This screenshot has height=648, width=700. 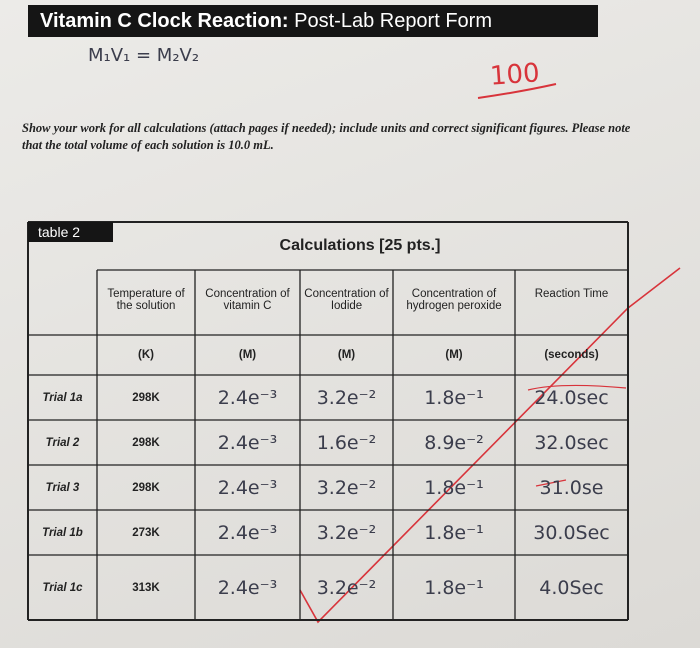 What do you see at coordinates (164, 21) in the screenshot?
I see `title-bold: Vitamin C Clock Reaction:` at bounding box center [164, 21].